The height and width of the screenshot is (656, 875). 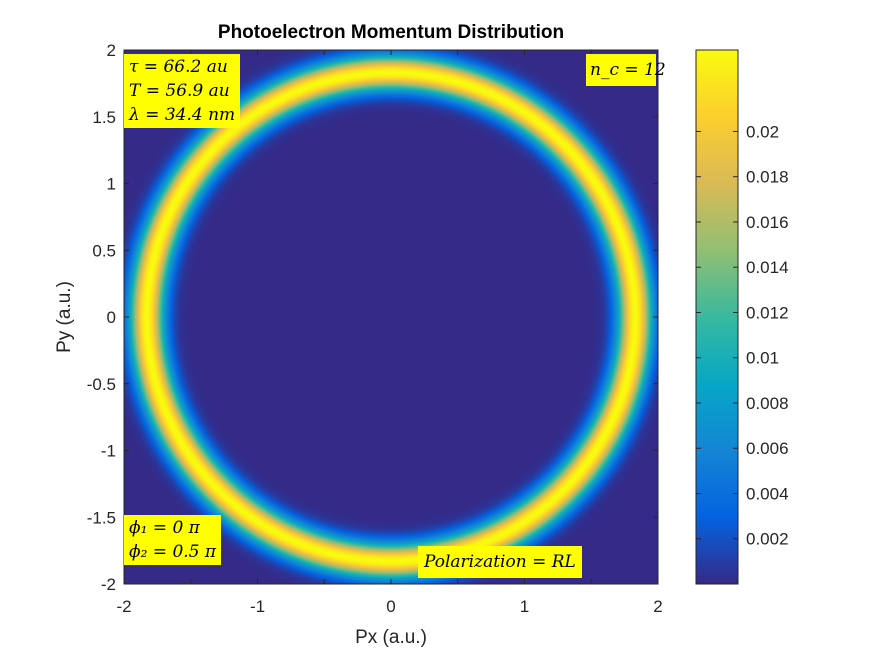 What do you see at coordinates (767, 403) in the screenshot?
I see `colorbar-tick-label: 0.008` at bounding box center [767, 403].